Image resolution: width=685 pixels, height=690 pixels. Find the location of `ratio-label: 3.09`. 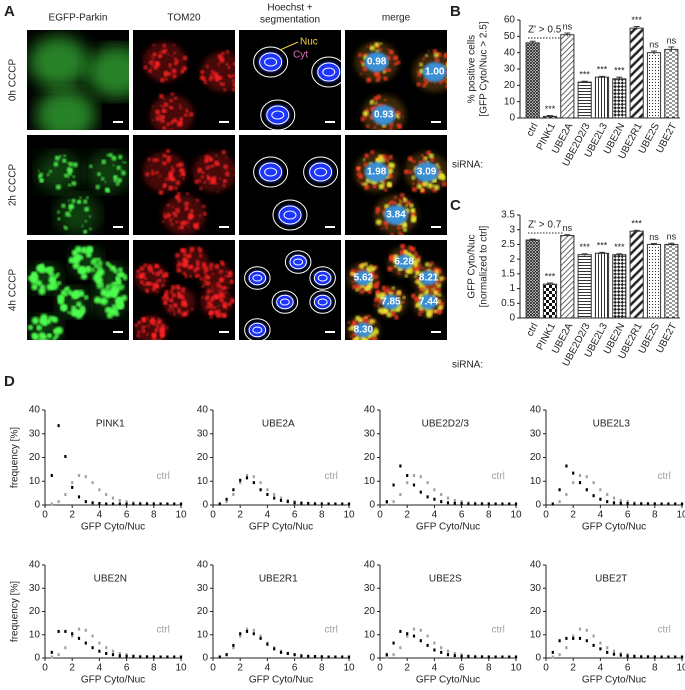

ratio-label: 3.09 is located at coordinates (427, 172).